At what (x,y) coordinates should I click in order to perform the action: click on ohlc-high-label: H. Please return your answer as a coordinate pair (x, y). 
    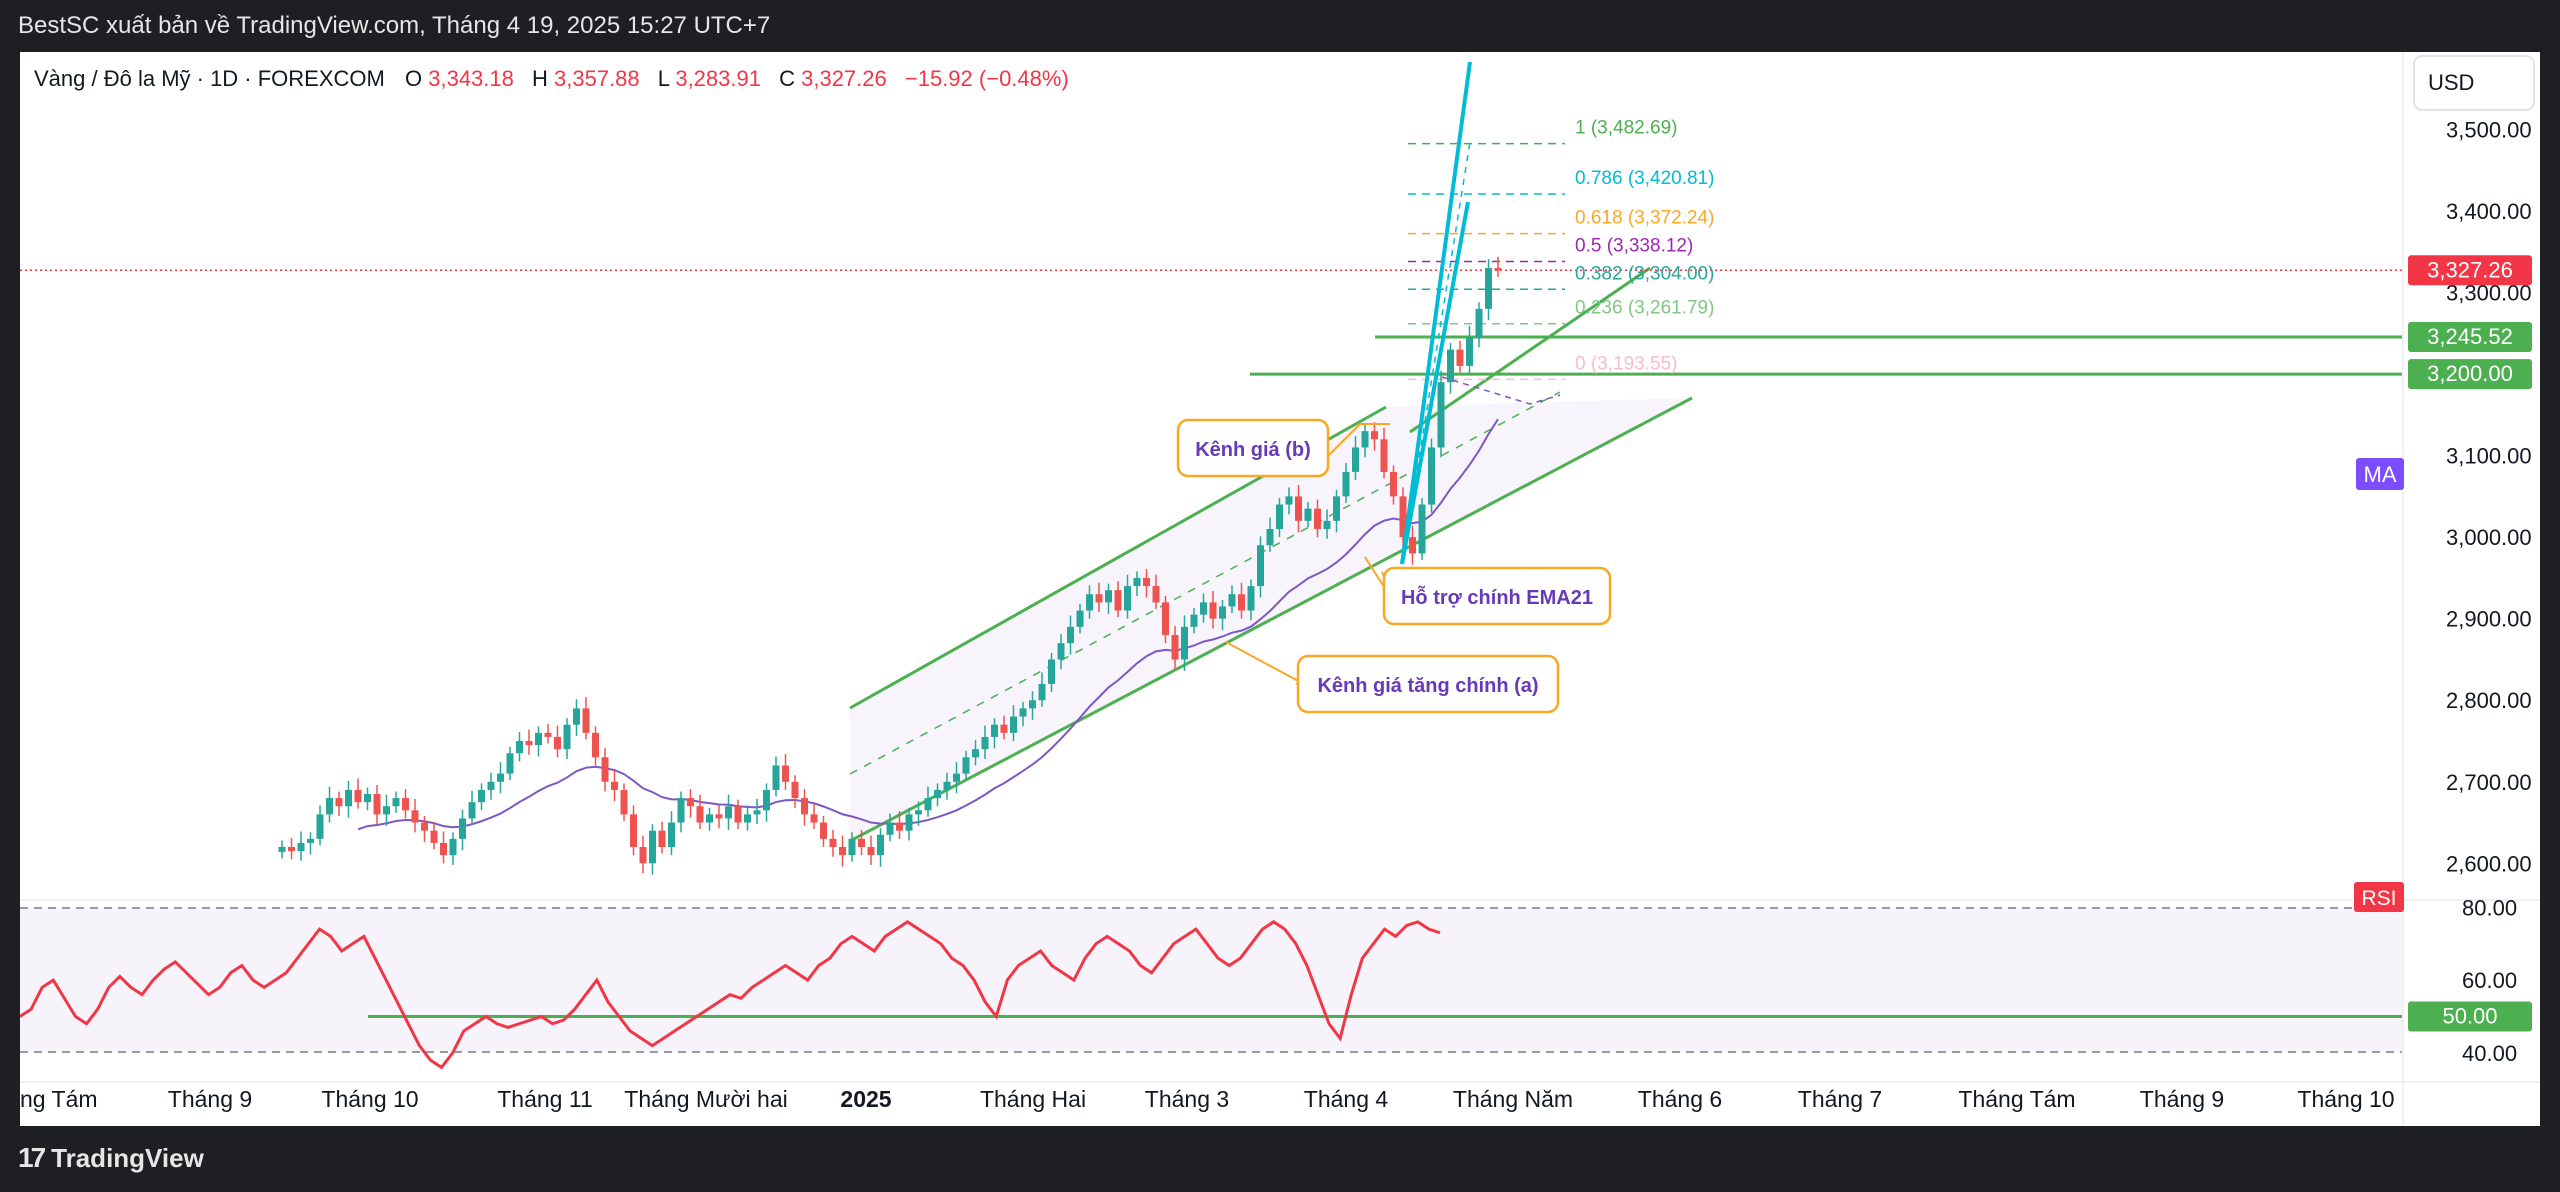
    Looking at the image, I should click on (540, 78).